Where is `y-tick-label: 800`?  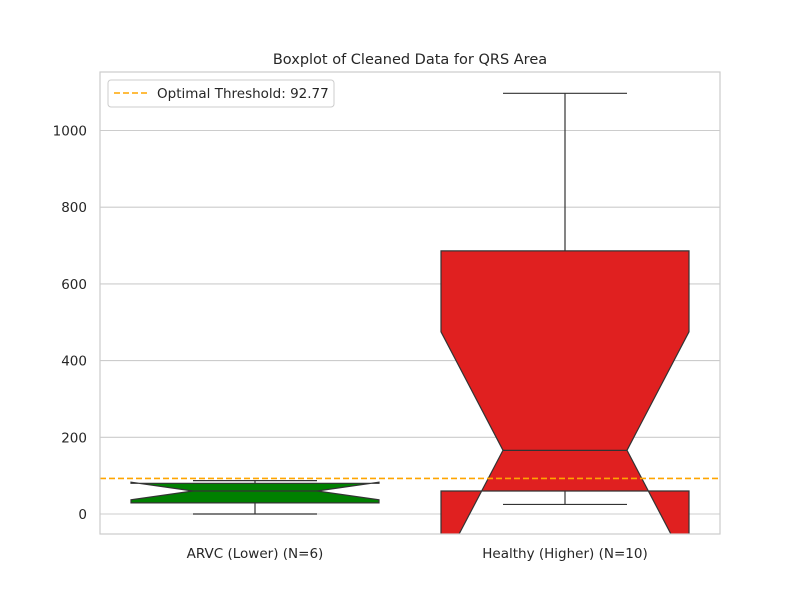
y-tick-label: 800 is located at coordinates (74, 208).